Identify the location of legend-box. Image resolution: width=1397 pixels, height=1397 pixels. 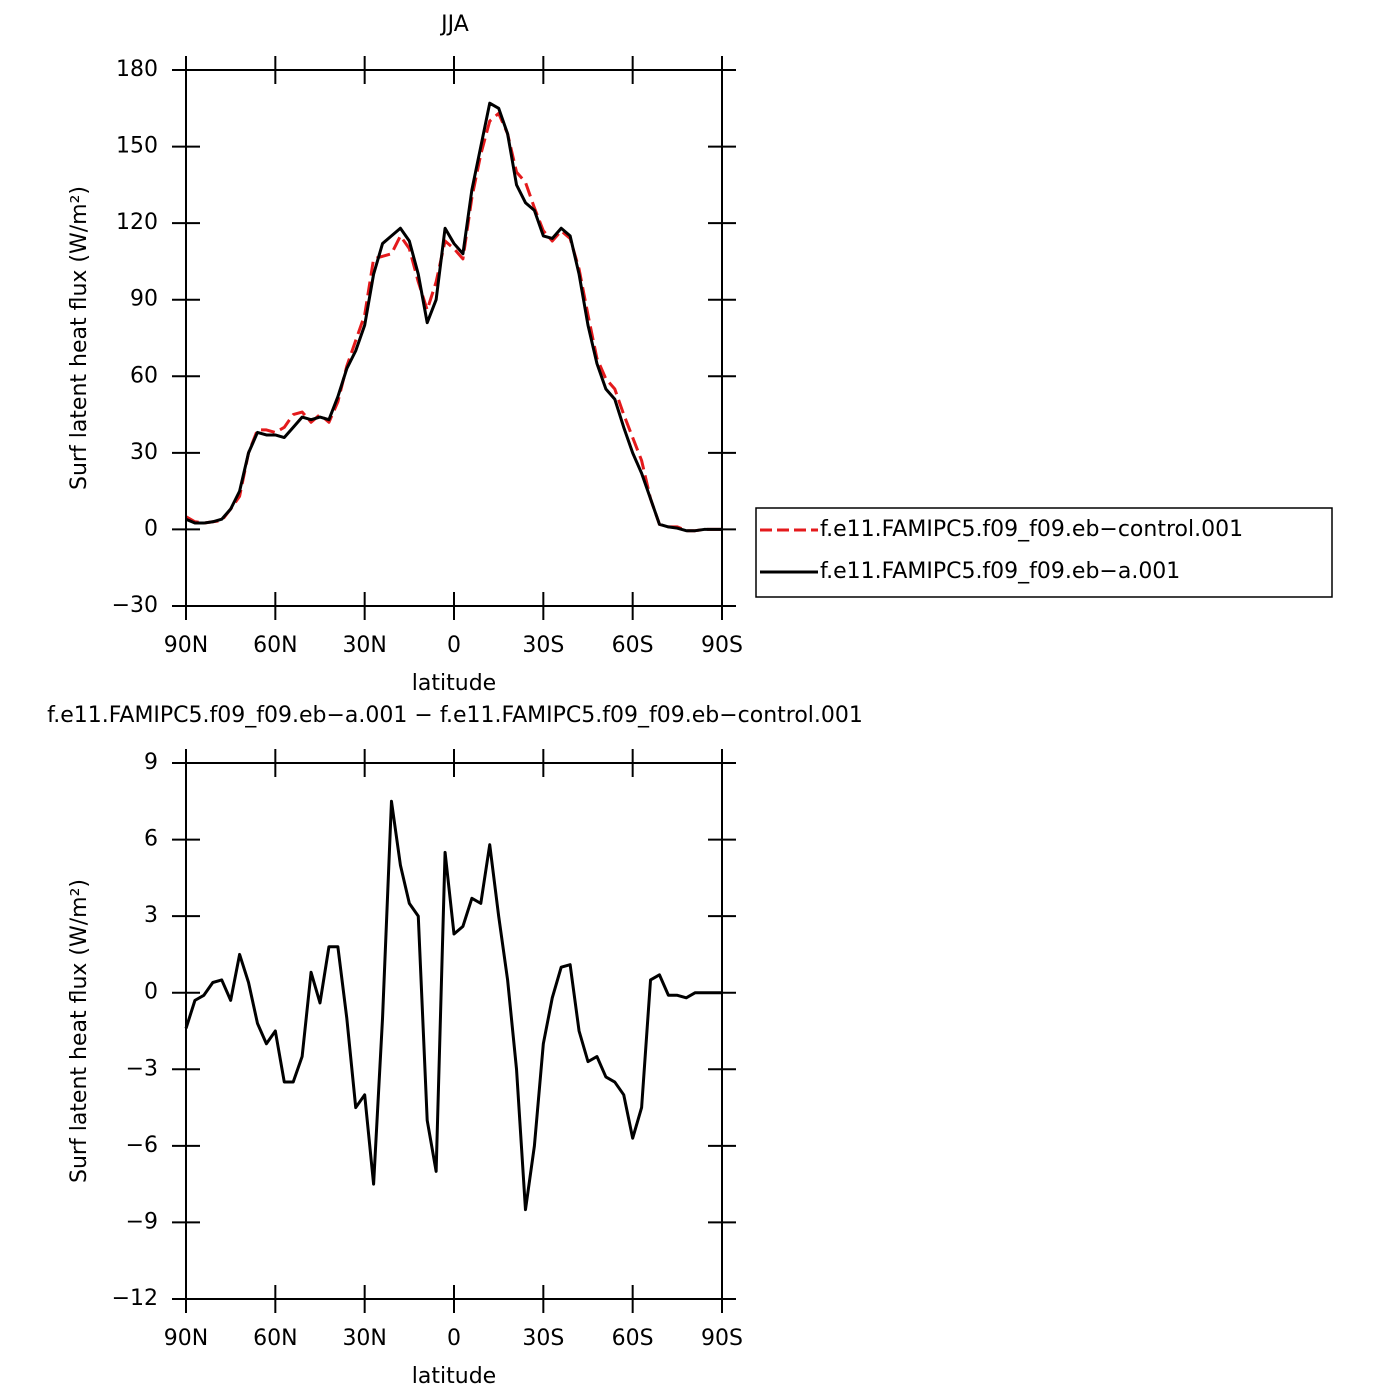
(1044, 552).